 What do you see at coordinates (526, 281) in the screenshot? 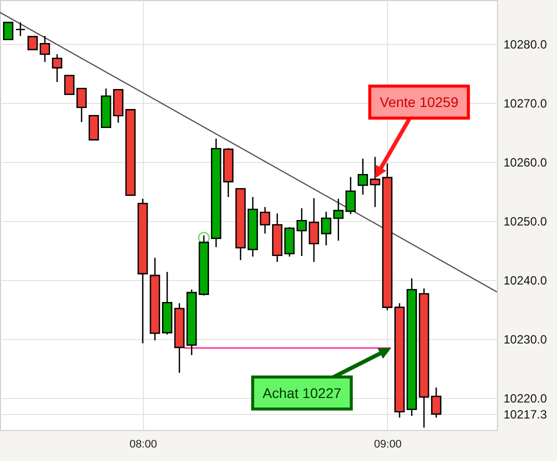
I see `y-tick-label: 10240.0` at bounding box center [526, 281].